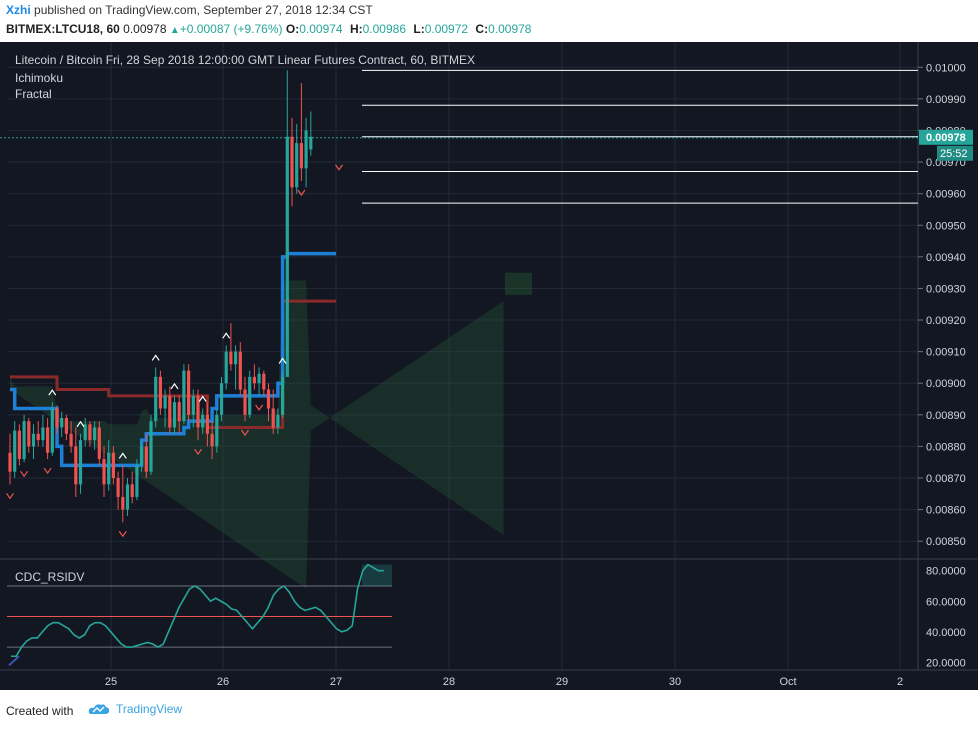 This screenshot has height=730, width=978. What do you see at coordinates (946, 511) in the screenshot?
I see `price-tick-label: 0.00860` at bounding box center [946, 511].